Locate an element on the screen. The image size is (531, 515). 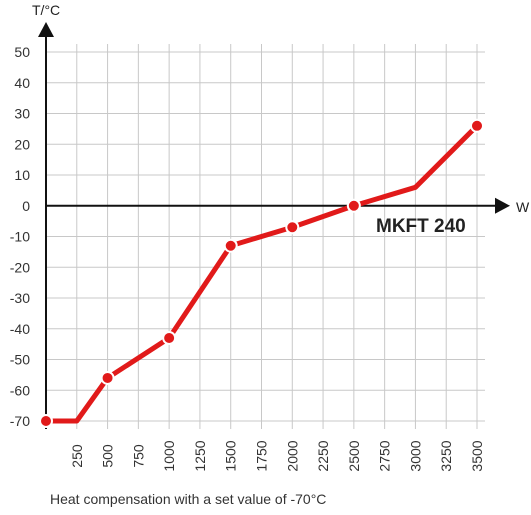
y-tick-label: 40 is located at coordinates (22, 83).